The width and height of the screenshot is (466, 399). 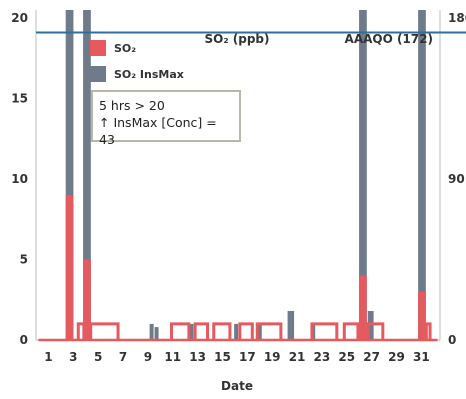 What do you see at coordinates (158, 131) in the screenshot?
I see `annotation-line-insmax: ↑ InsMax [Conc] = 43` at bounding box center [158, 131].